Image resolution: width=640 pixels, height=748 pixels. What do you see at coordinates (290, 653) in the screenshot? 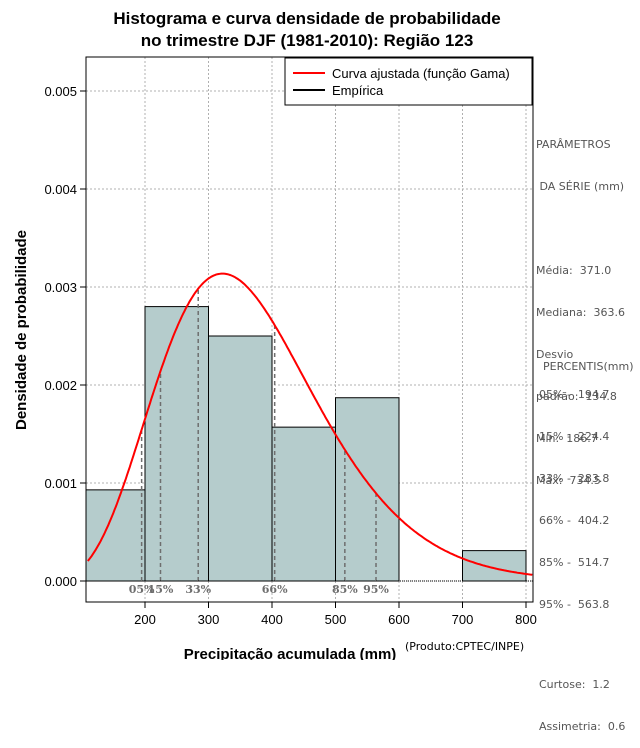
I see `x-axis-label: Precipitação acumulada (mm)` at bounding box center [290, 653].